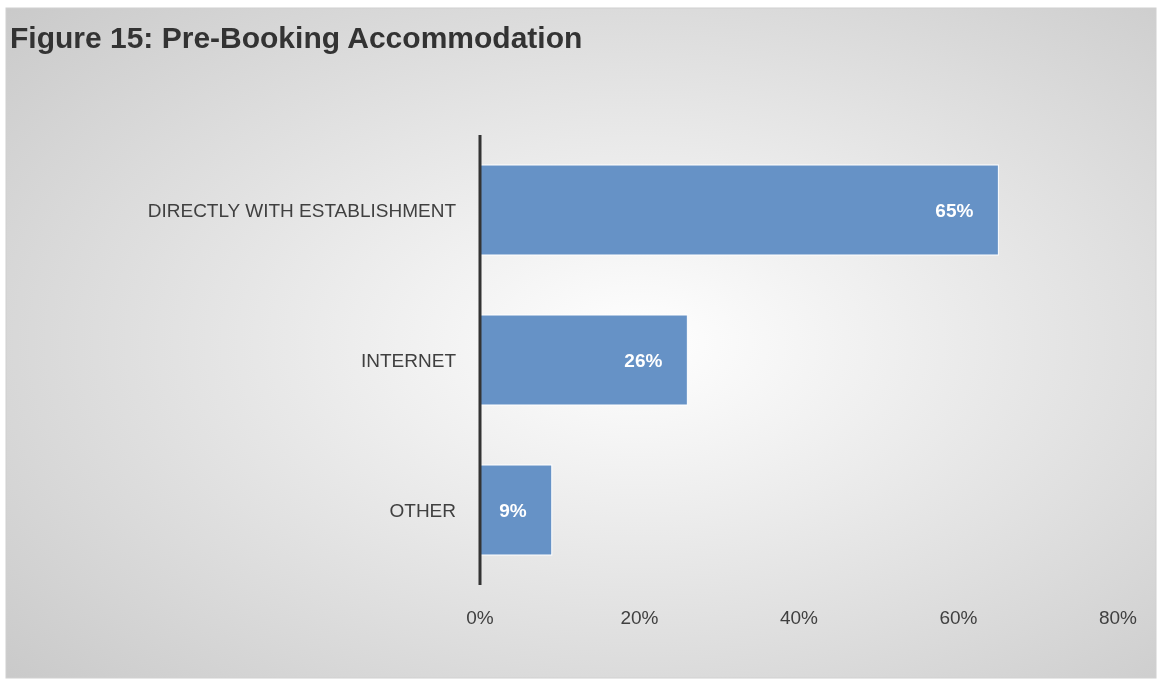  Describe the element at coordinates (958, 617) in the screenshot. I see `x-tick-label: 60%` at that location.